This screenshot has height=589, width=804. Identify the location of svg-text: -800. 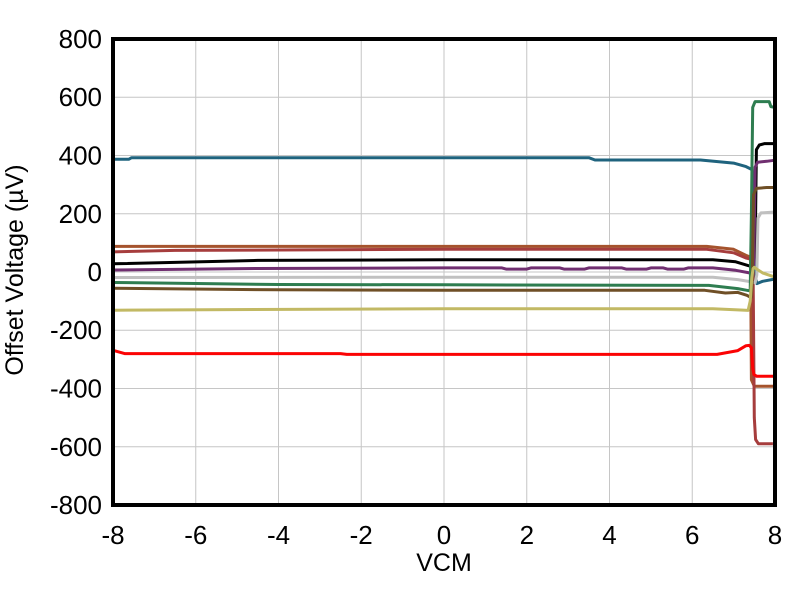
(76, 505).